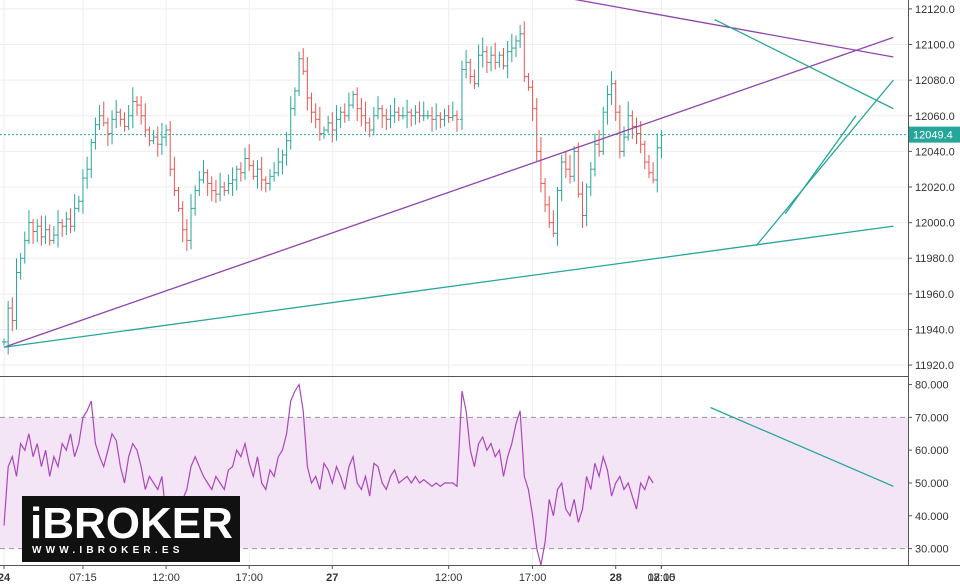 Image resolution: width=960 pixels, height=585 pixels. What do you see at coordinates (932, 451) in the screenshot?
I see `rsi-tick-label: 60.000` at bounding box center [932, 451].